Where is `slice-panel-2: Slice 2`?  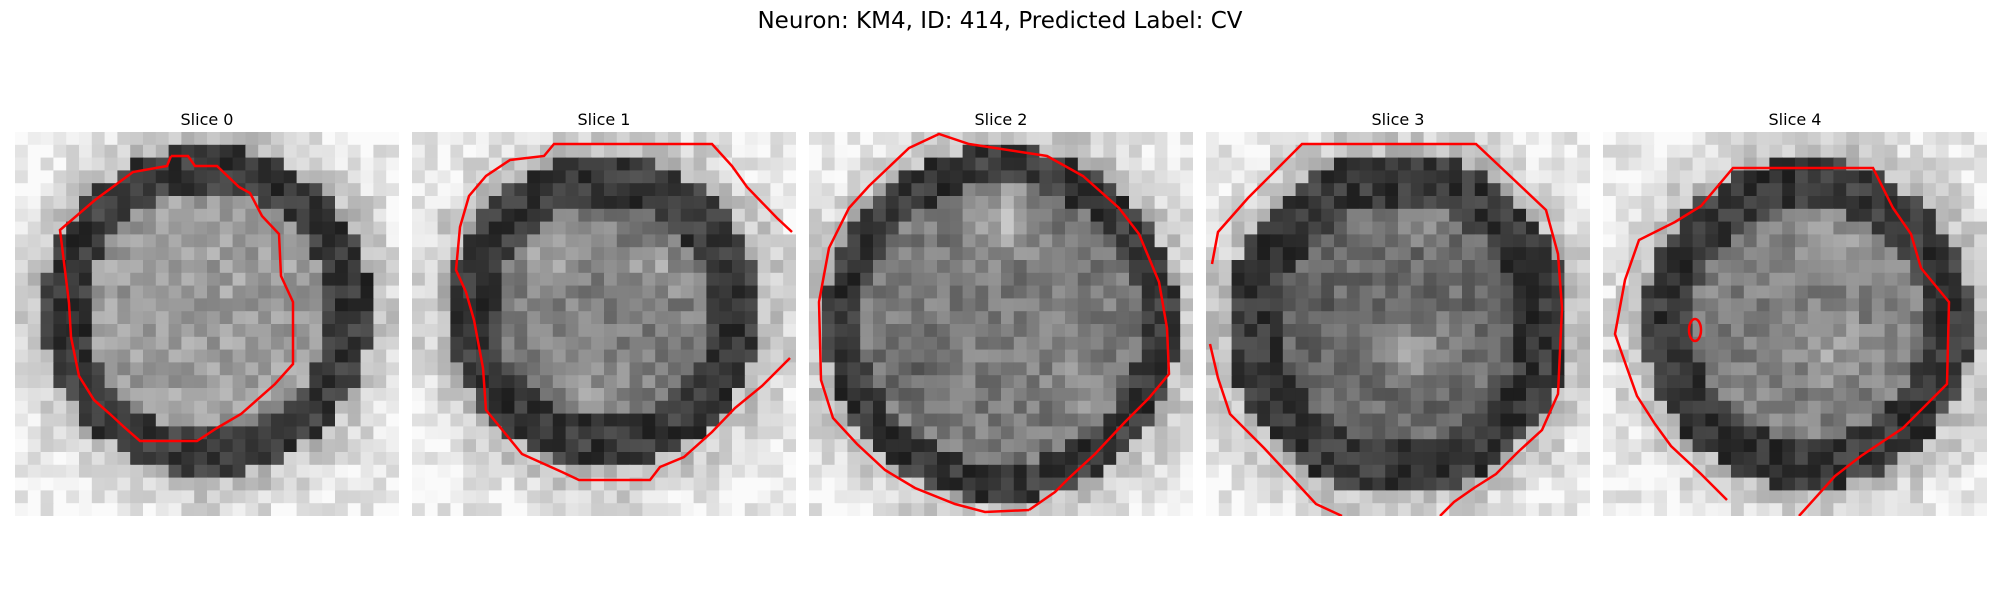 slice-panel-2: Slice 2 is located at coordinates (1001, 312).